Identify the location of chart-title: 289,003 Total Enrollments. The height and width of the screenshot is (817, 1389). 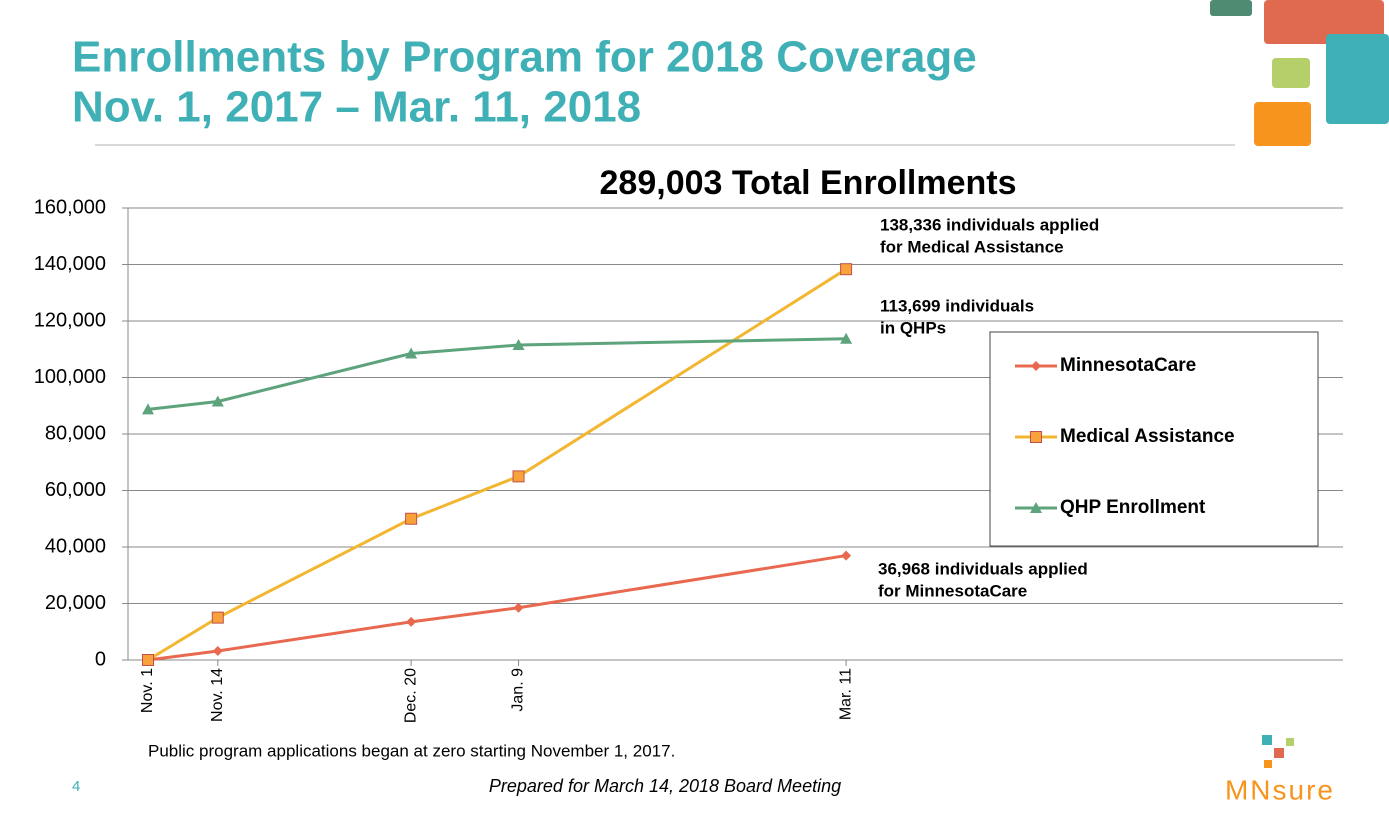
(808, 183).